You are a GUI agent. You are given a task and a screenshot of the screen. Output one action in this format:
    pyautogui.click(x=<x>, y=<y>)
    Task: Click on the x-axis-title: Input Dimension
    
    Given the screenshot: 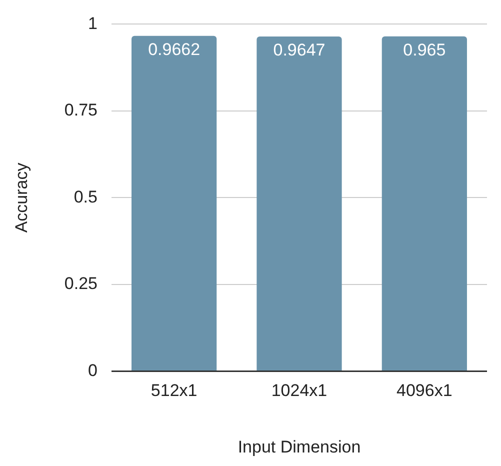 What is the action you would take?
    pyautogui.click(x=299, y=446)
    